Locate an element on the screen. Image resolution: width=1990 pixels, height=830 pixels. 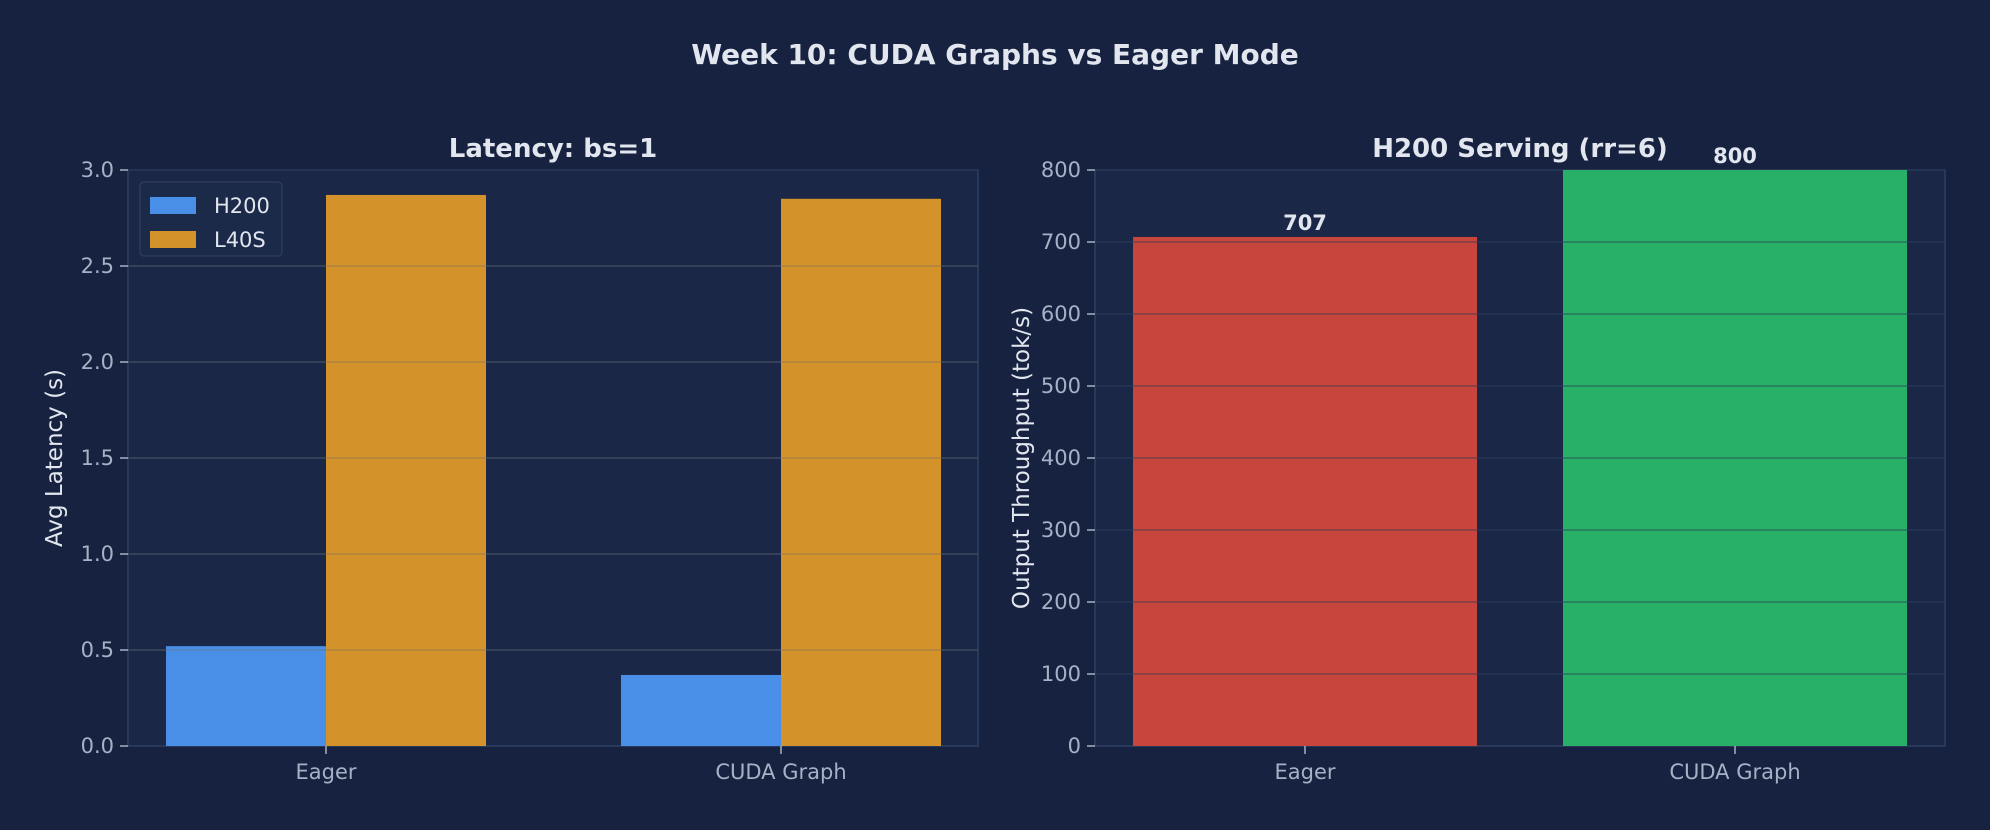
chart-2-ytick-label: 600 is located at coordinates (1061, 314).